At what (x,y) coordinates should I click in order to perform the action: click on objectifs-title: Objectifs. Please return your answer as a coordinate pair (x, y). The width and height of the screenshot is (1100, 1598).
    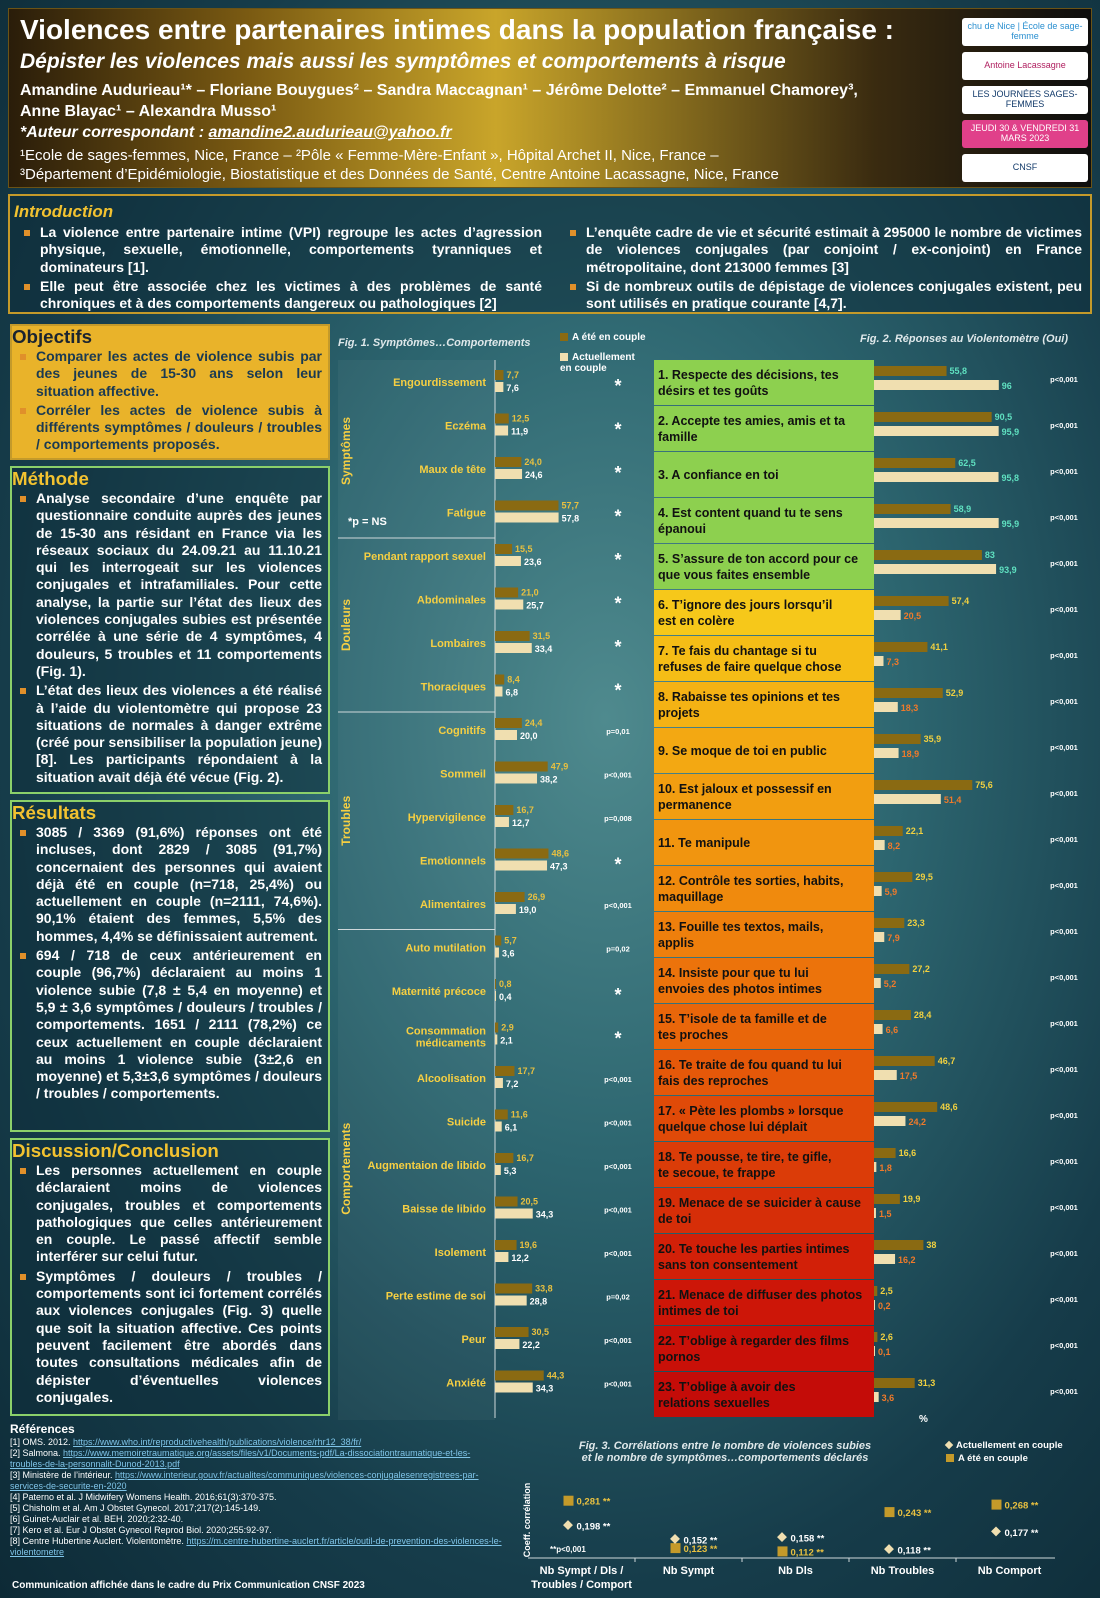
    Looking at the image, I should click on (52, 336).